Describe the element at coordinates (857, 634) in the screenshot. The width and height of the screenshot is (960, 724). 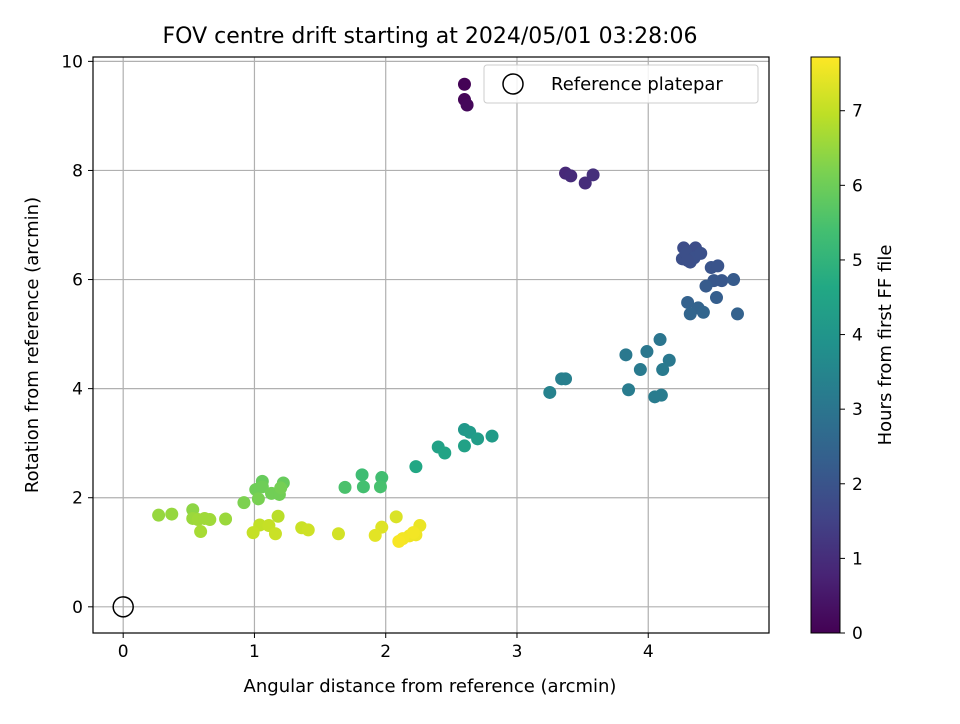
I see `colorbar-tick-label: 0` at that location.